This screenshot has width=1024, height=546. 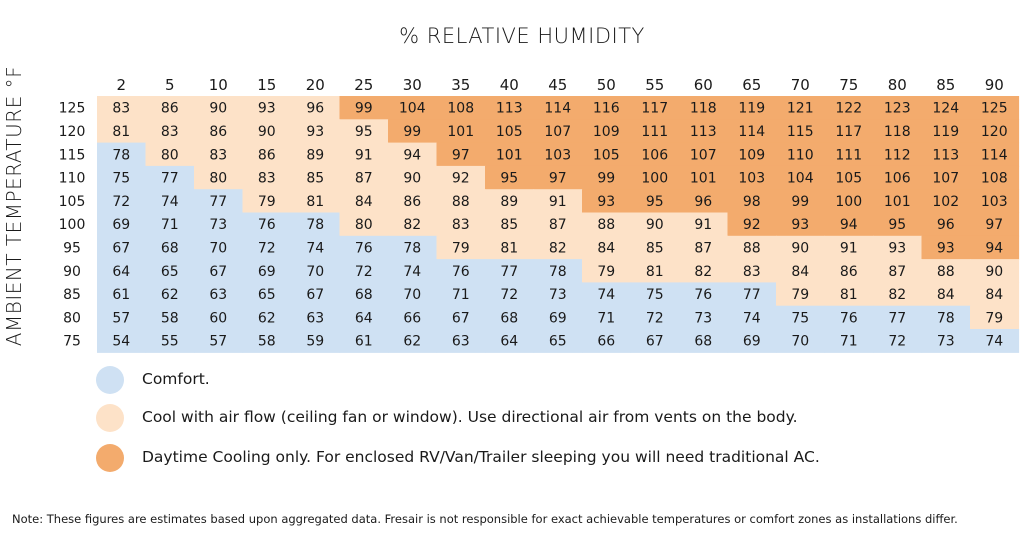 I want to click on cell-value: 65, so click(x=267, y=295).